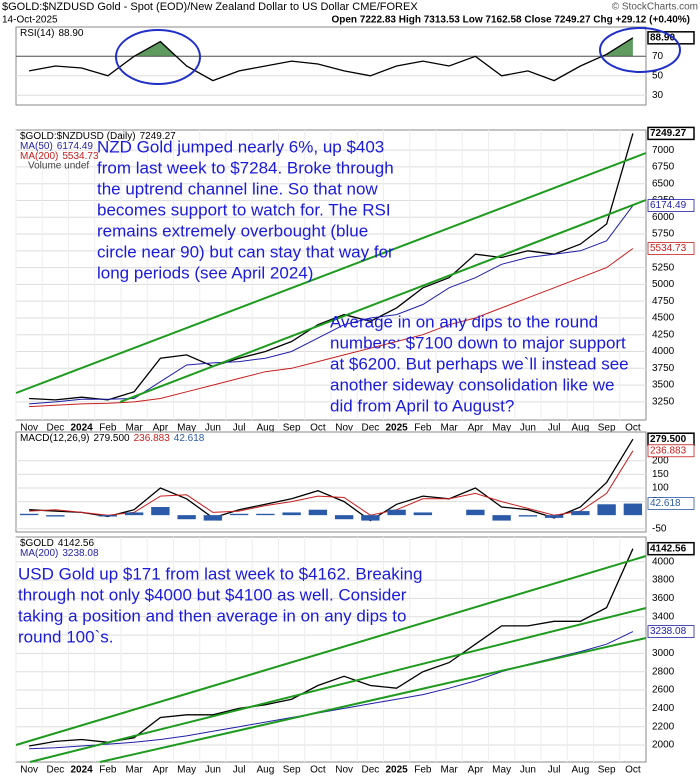 This screenshot has width=700, height=780. Describe the element at coordinates (663, 745) in the screenshot. I see `y-tick-label: 2000` at that location.